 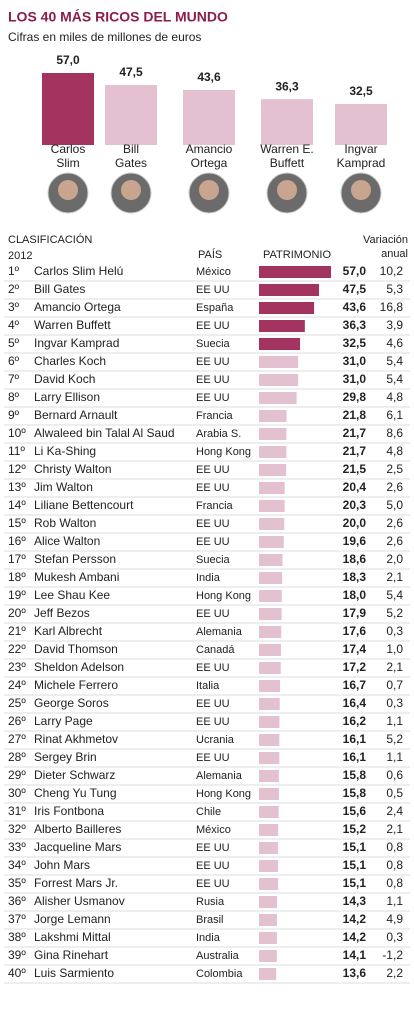 I want to click on change: 4,9, so click(x=394, y=919).